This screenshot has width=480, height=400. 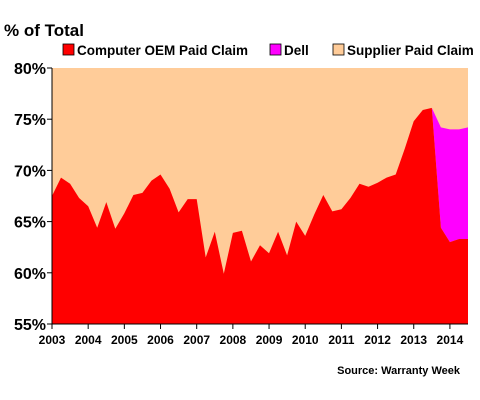 What do you see at coordinates (30, 69) in the screenshot?
I see `y-tick-label: 80%` at bounding box center [30, 69].